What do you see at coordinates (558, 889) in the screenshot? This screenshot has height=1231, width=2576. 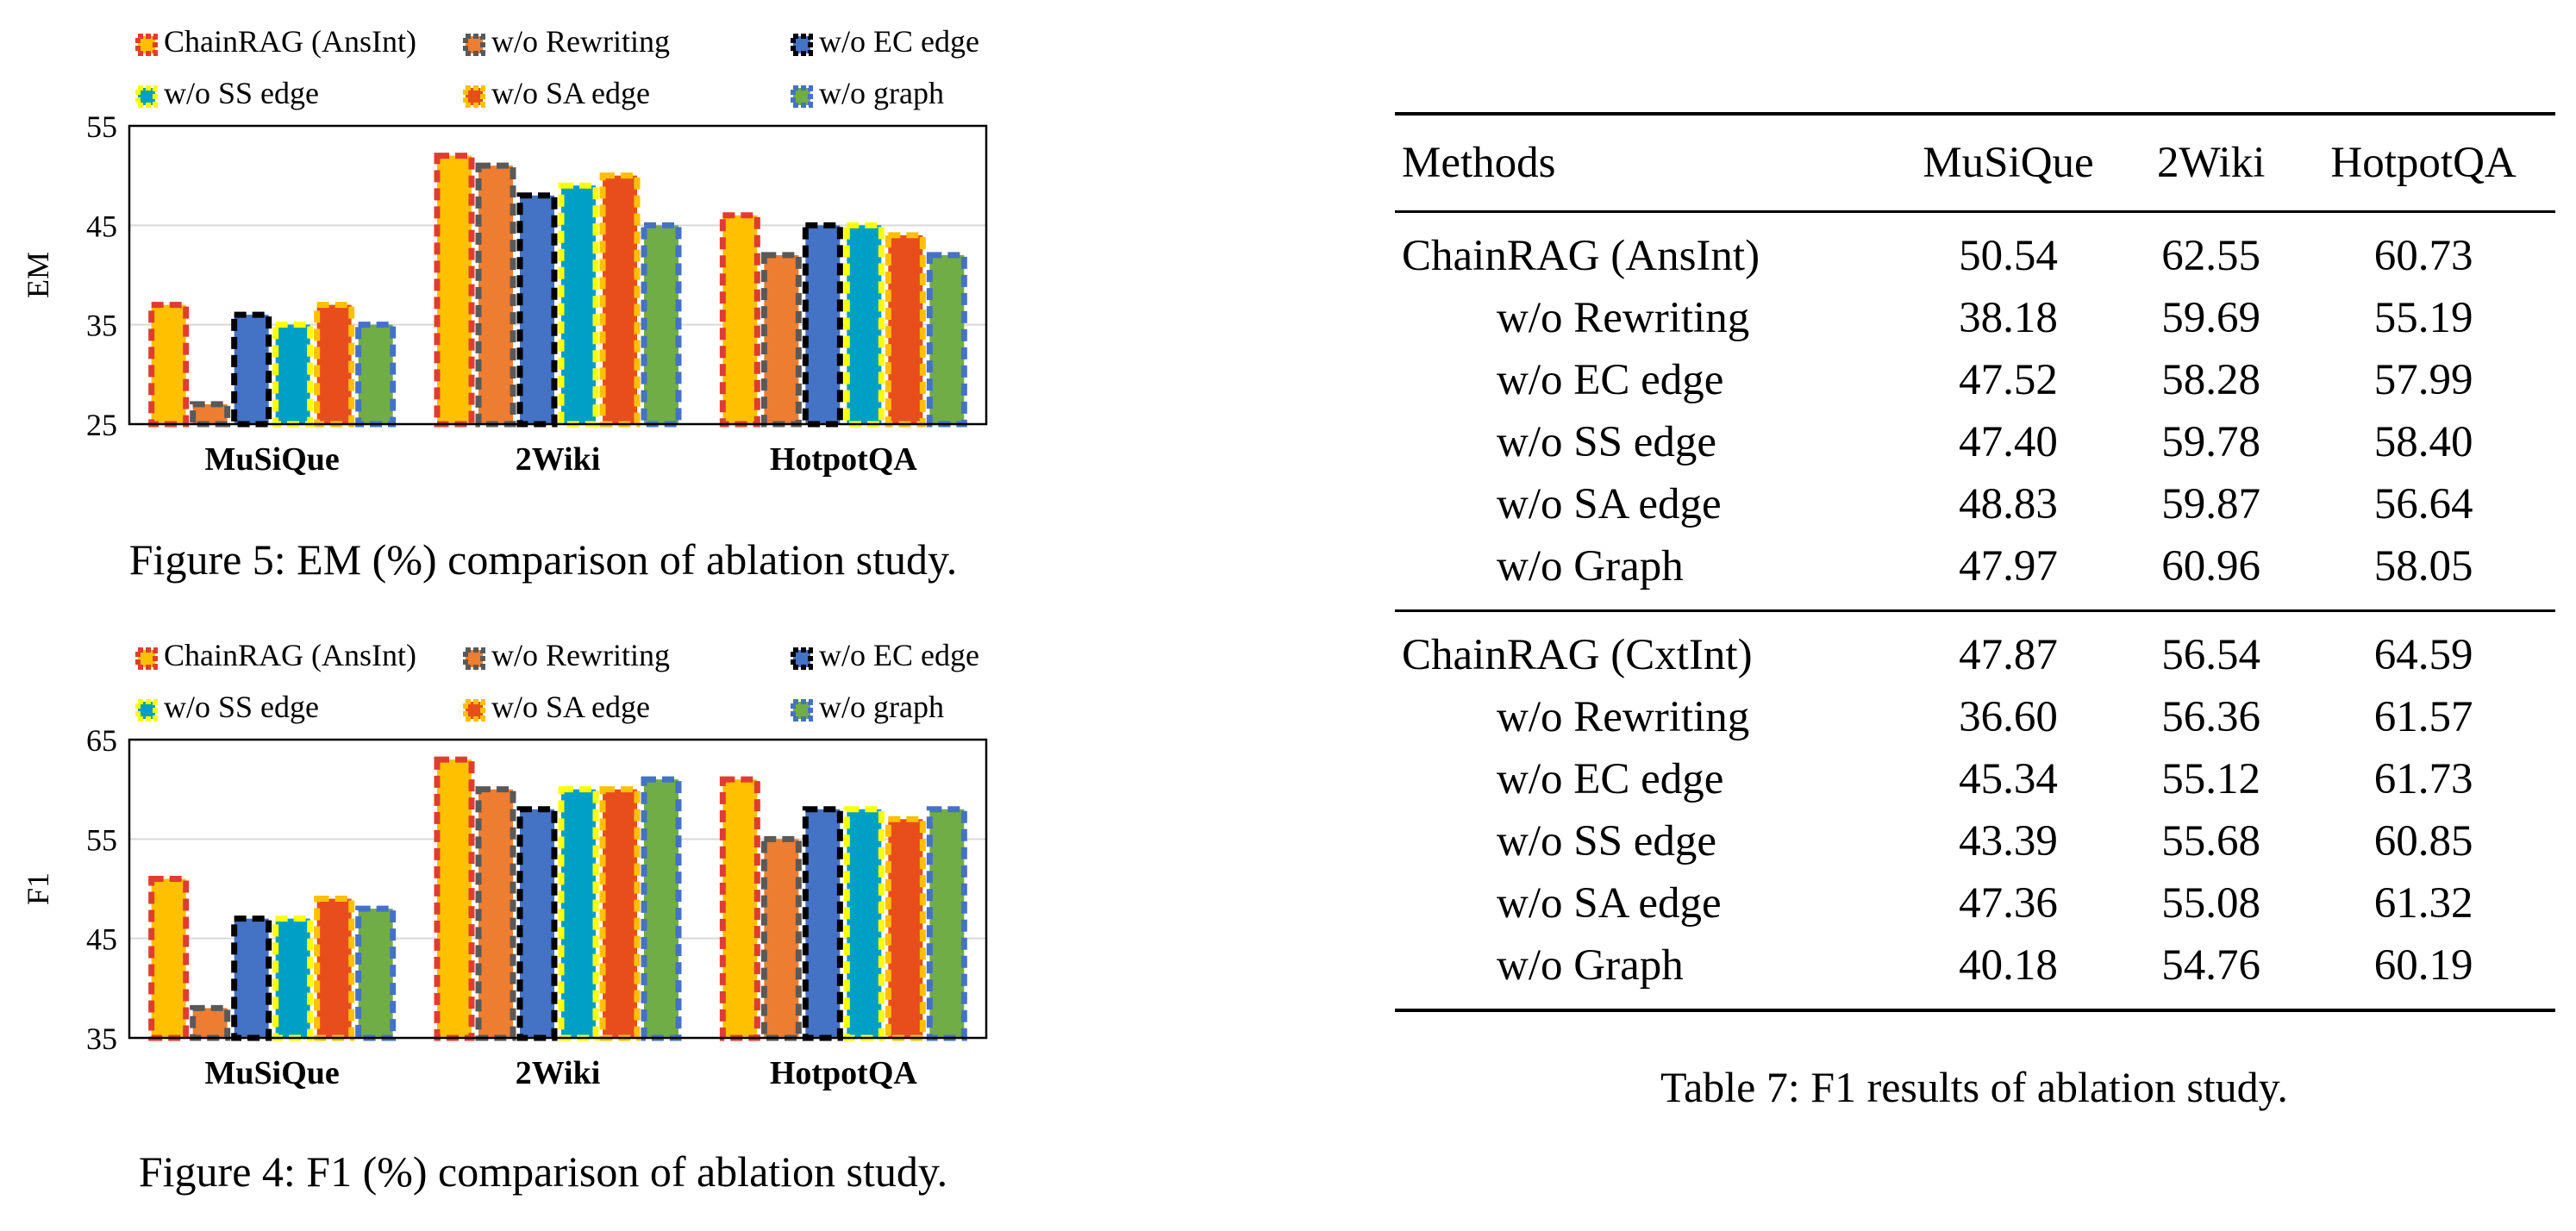 I see `plot-frame` at bounding box center [558, 889].